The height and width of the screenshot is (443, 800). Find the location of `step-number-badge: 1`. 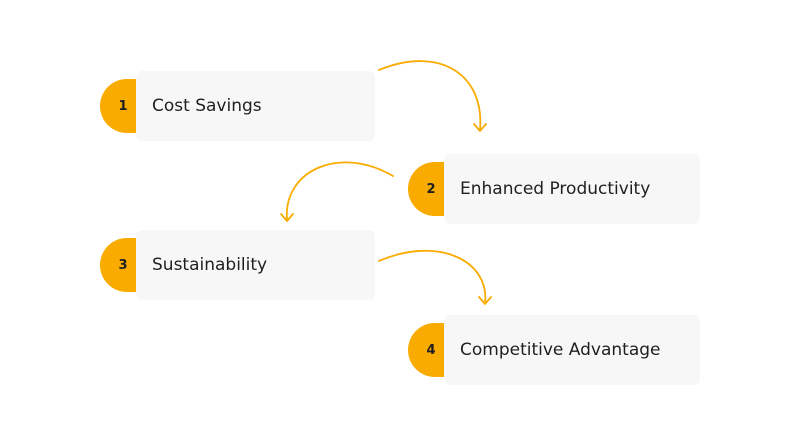

step-number-badge: 1 is located at coordinates (118, 106).